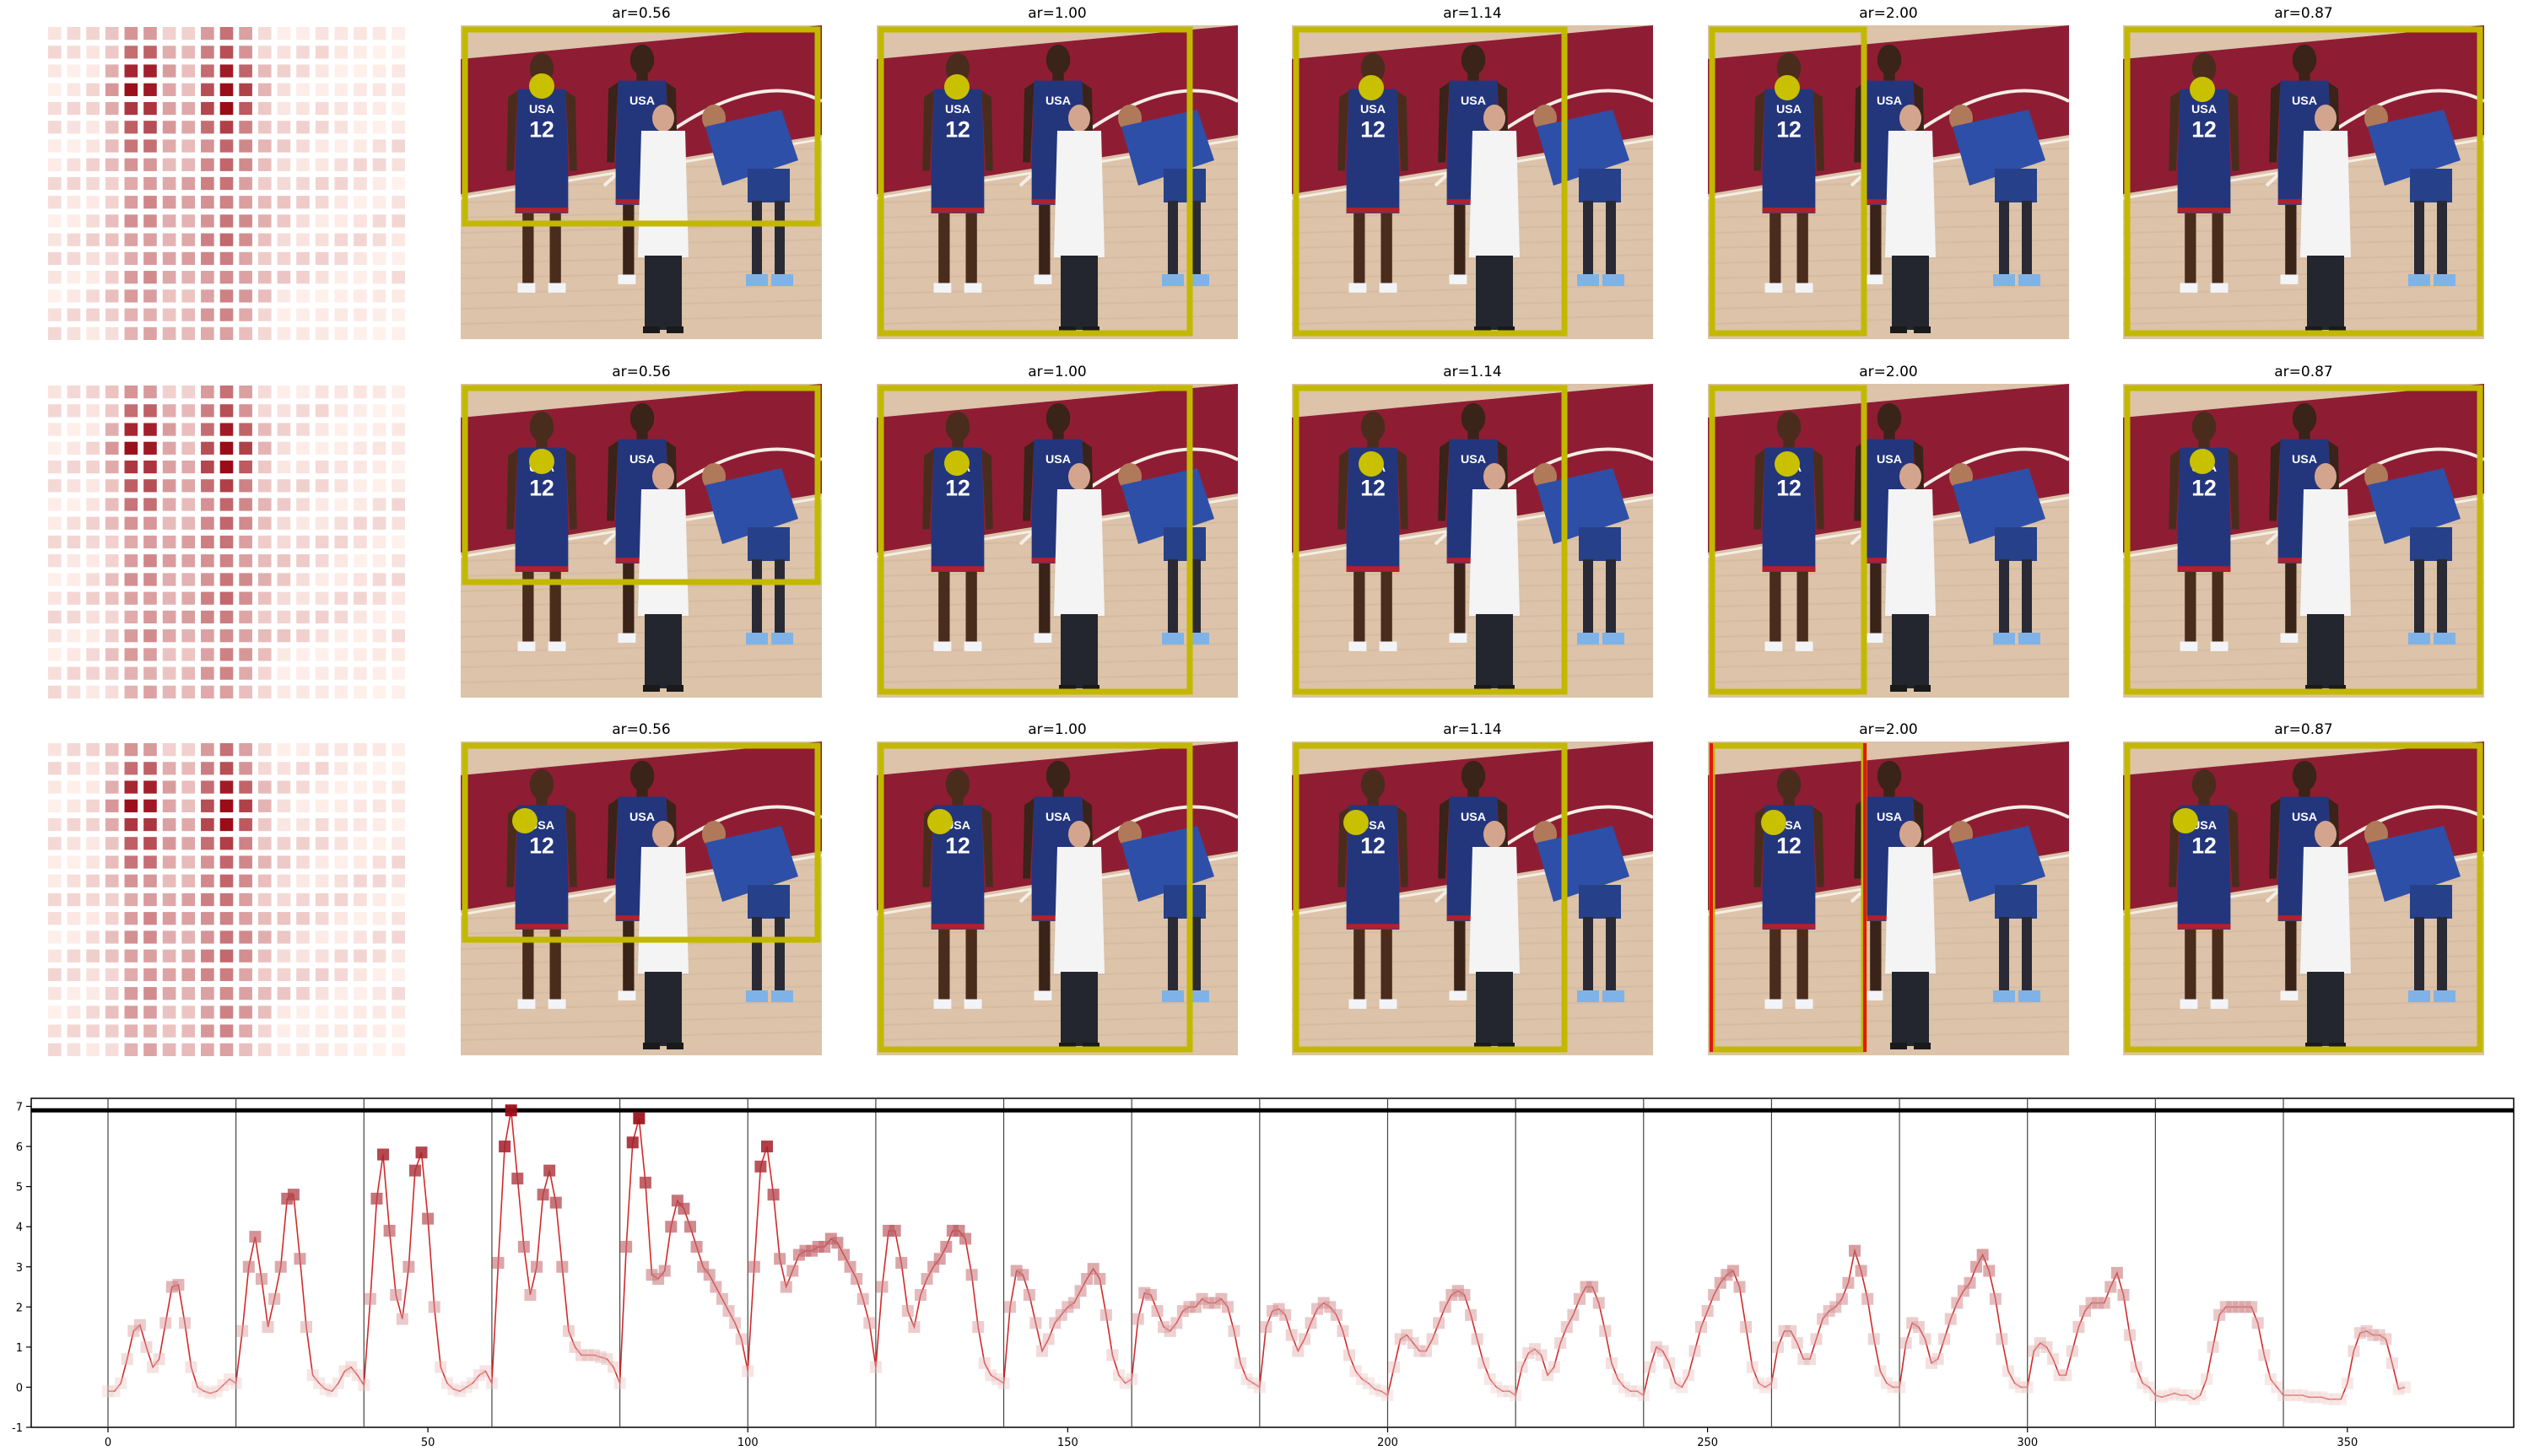 The height and width of the screenshot is (1456, 2523). Describe the element at coordinates (17, 1429) in the screenshot. I see `y-tick-label: -1` at that location.